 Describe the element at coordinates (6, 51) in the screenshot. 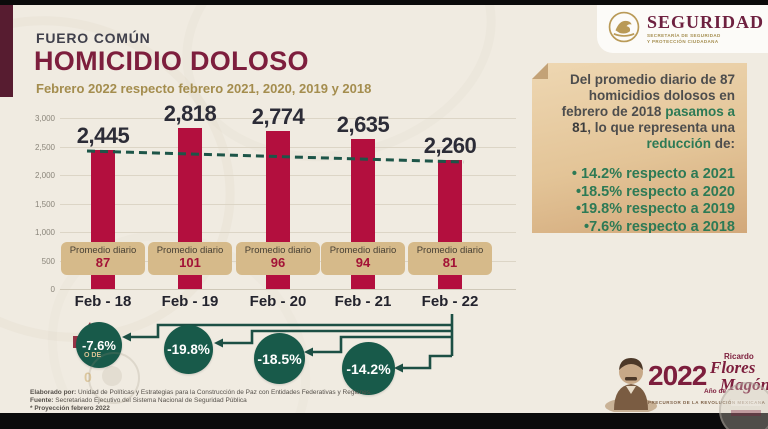

I see `accent-strip` at that location.